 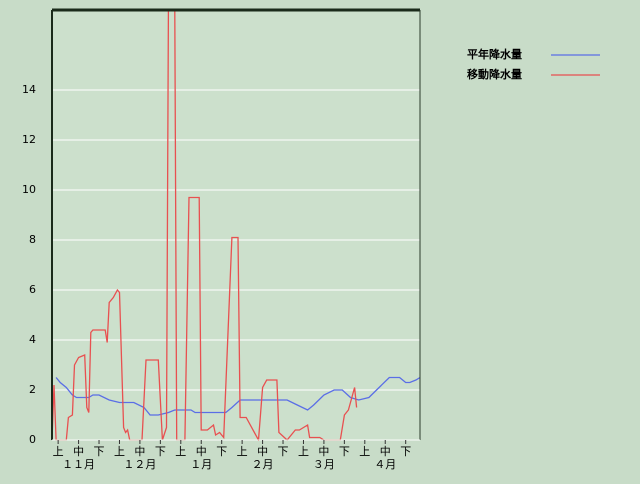 What do you see at coordinates (78, 464) in the screenshot?
I see `month-label: １１月` at bounding box center [78, 464].